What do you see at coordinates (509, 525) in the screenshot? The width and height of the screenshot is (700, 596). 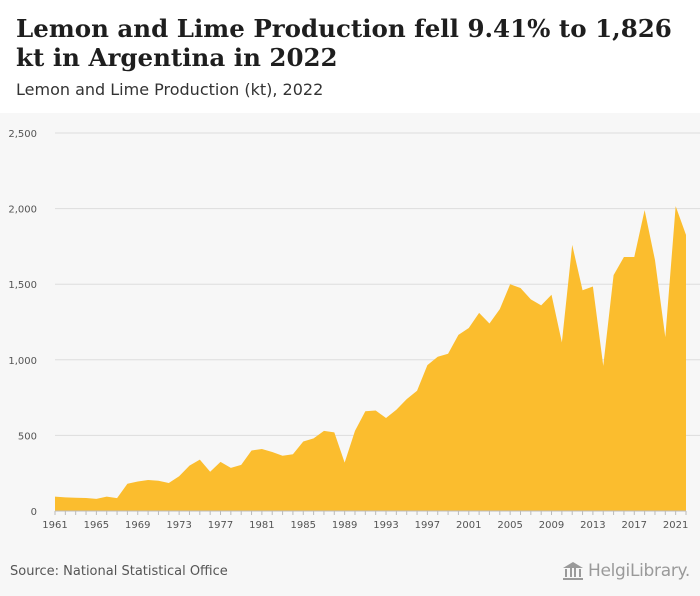 I see `x-tick-label: 2005` at bounding box center [509, 525].